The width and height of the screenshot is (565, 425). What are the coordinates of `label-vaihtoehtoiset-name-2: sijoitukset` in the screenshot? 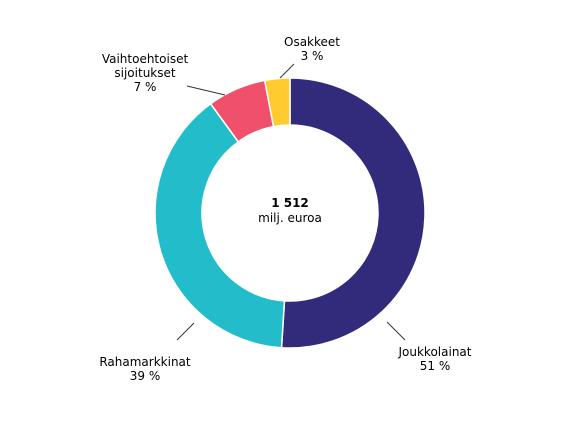 It's located at (145, 73).